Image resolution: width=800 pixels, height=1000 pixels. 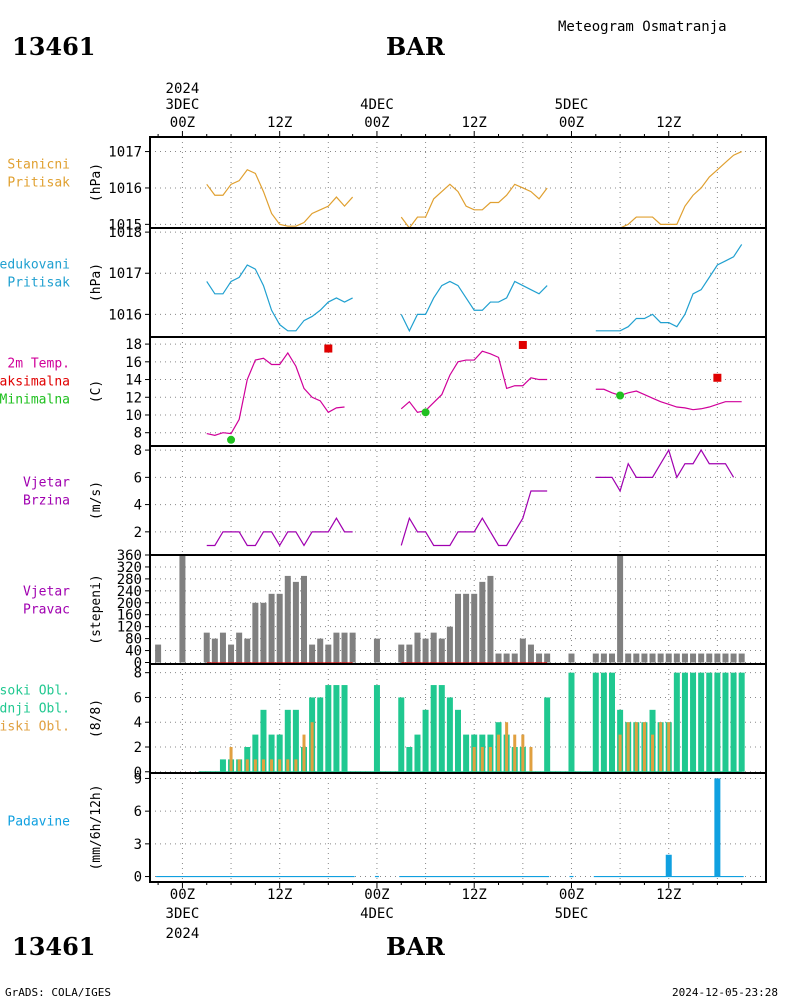 What do you see at coordinates (642, 27) in the screenshot?
I see `subtitle: Meteogram Osmatranja` at bounding box center [642, 27].